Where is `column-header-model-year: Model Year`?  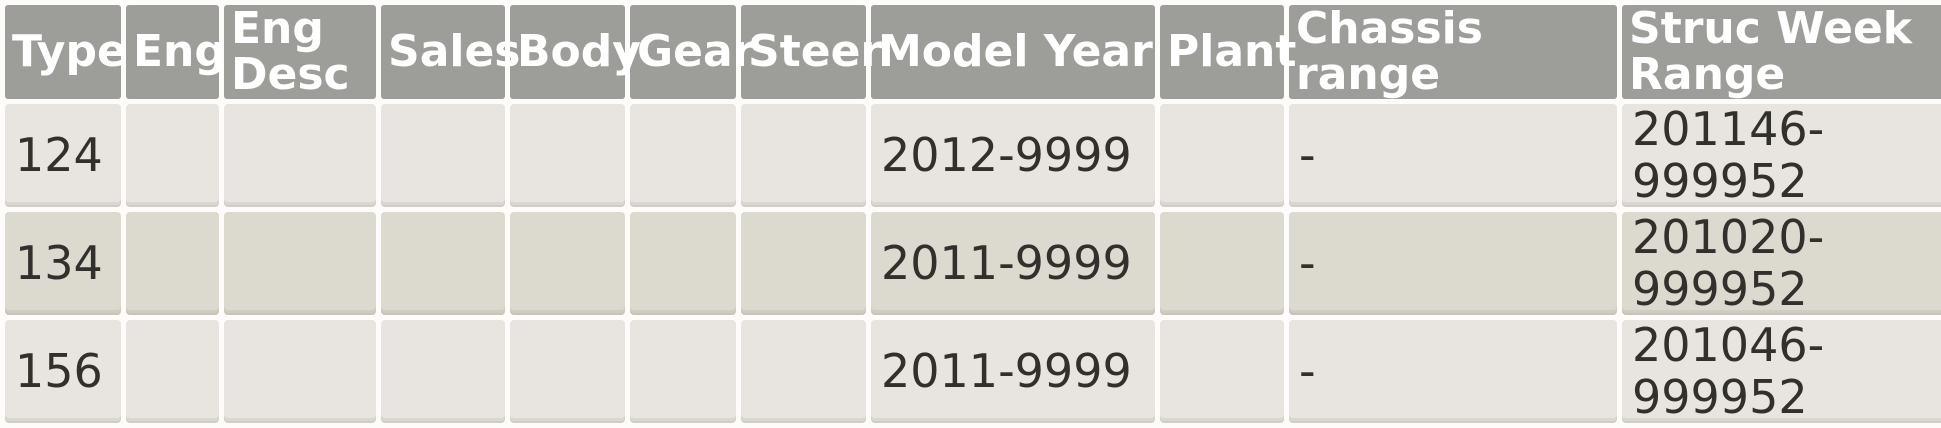
column-header-model-year: Model Year is located at coordinates (1013, 52).